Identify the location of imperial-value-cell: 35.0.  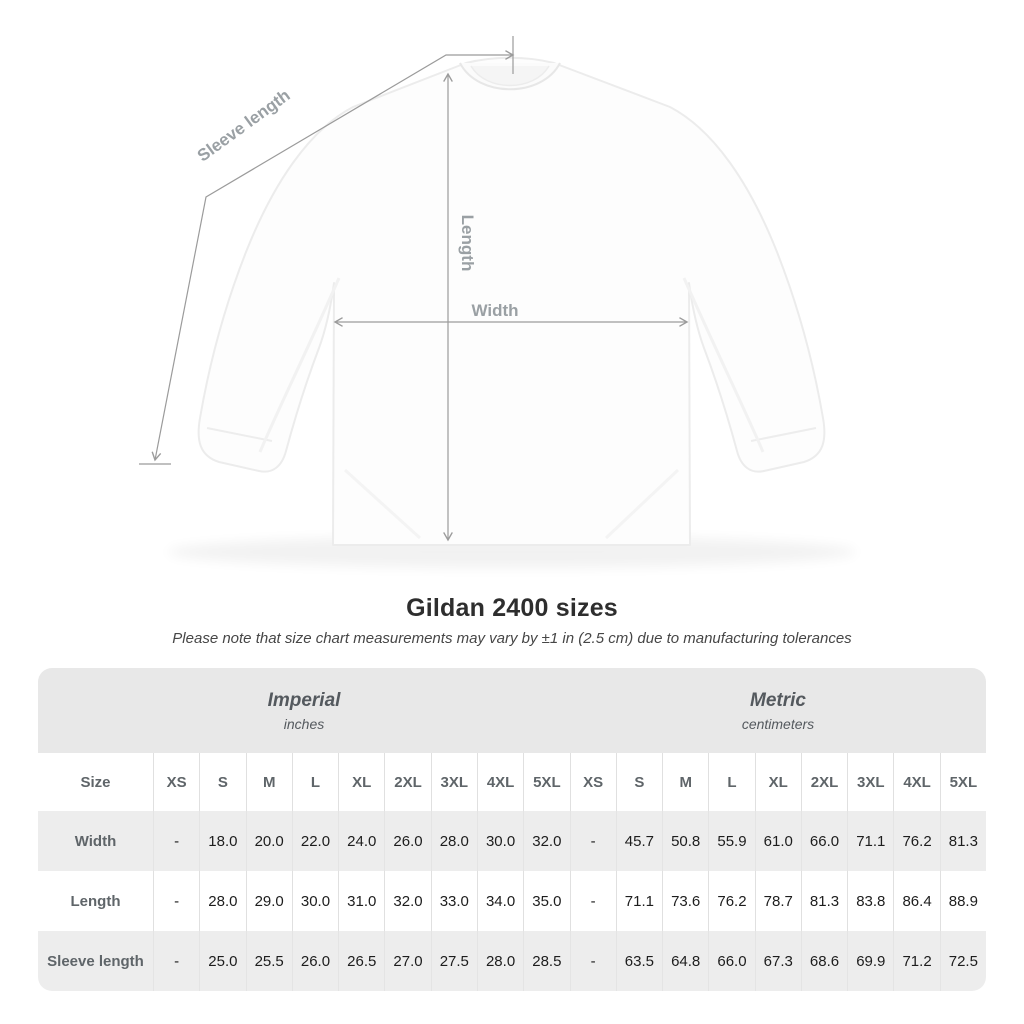
(546, 901).